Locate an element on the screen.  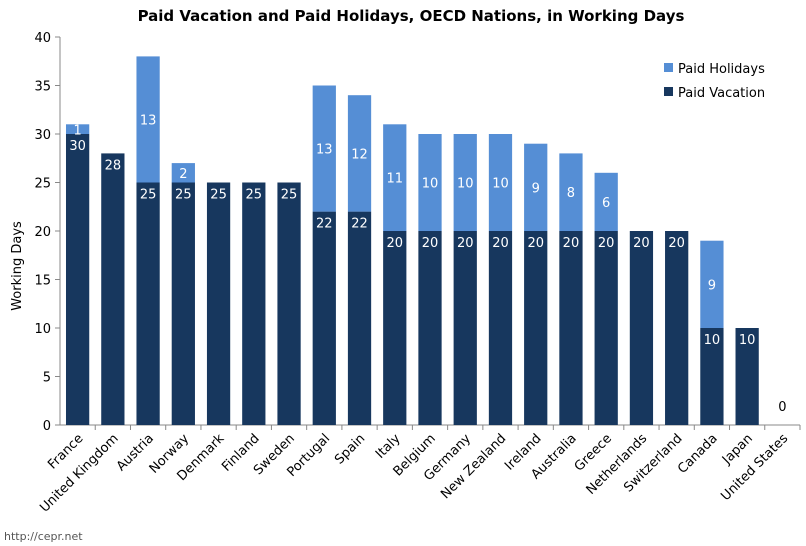
x-tick-label: Canada is located at coordinates (698, 454).